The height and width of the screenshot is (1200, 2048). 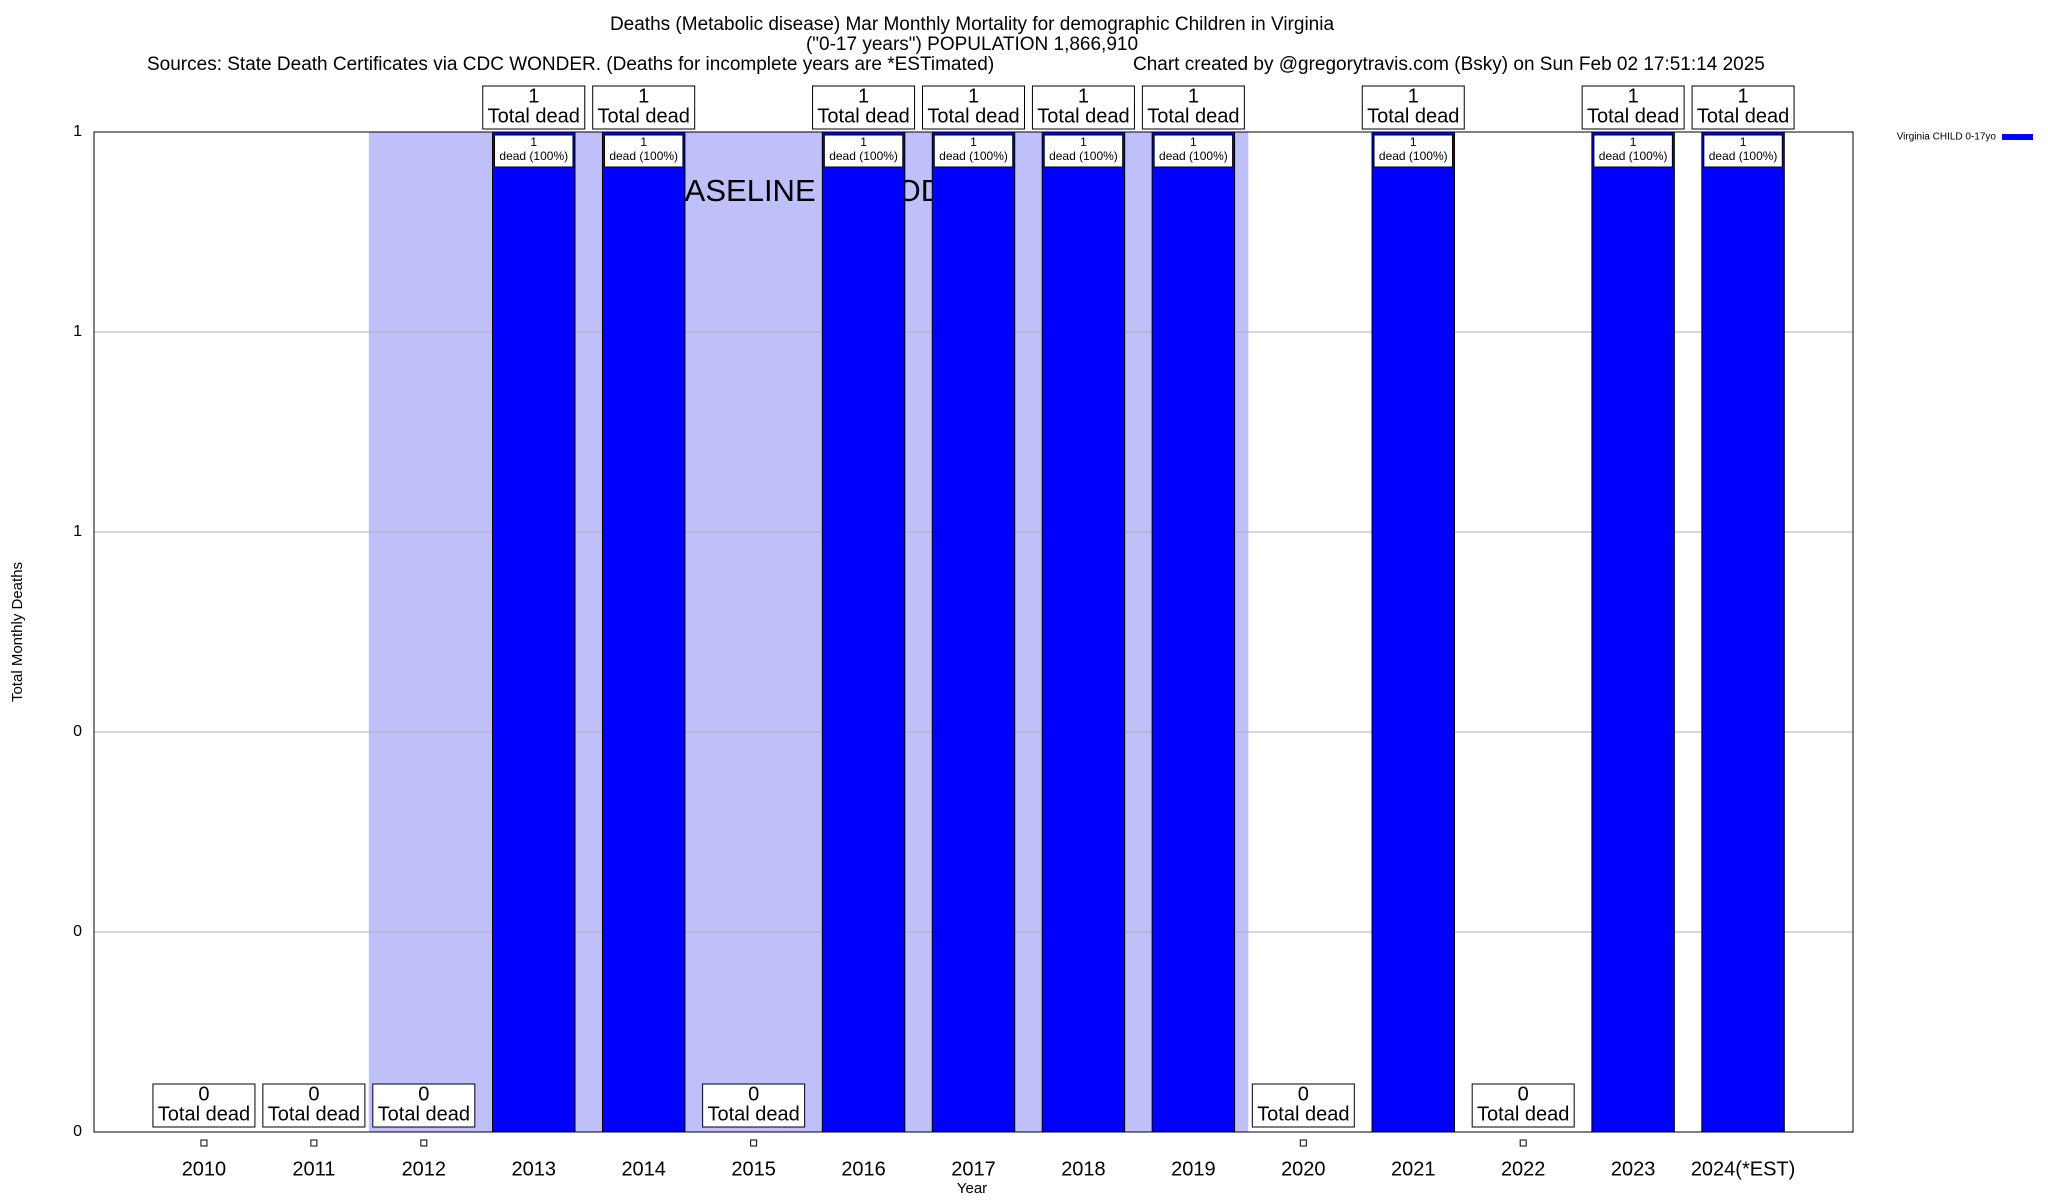 I want to click on x-tick-label: 2010, so click(x=204, y=1169).